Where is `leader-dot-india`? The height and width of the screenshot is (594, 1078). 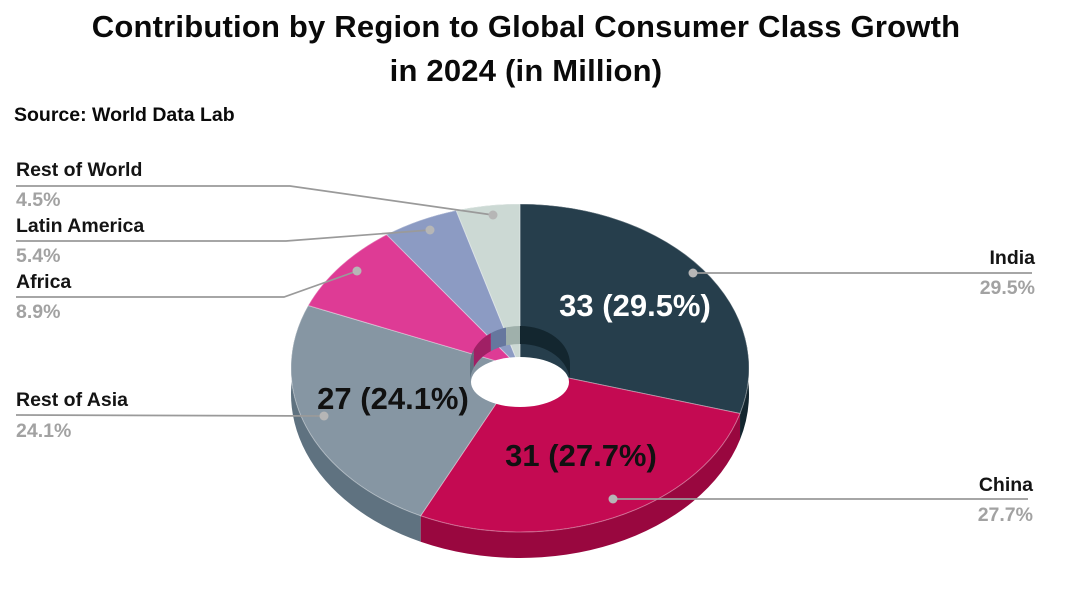 leader-dot-india is located at coordinates (693, 273).